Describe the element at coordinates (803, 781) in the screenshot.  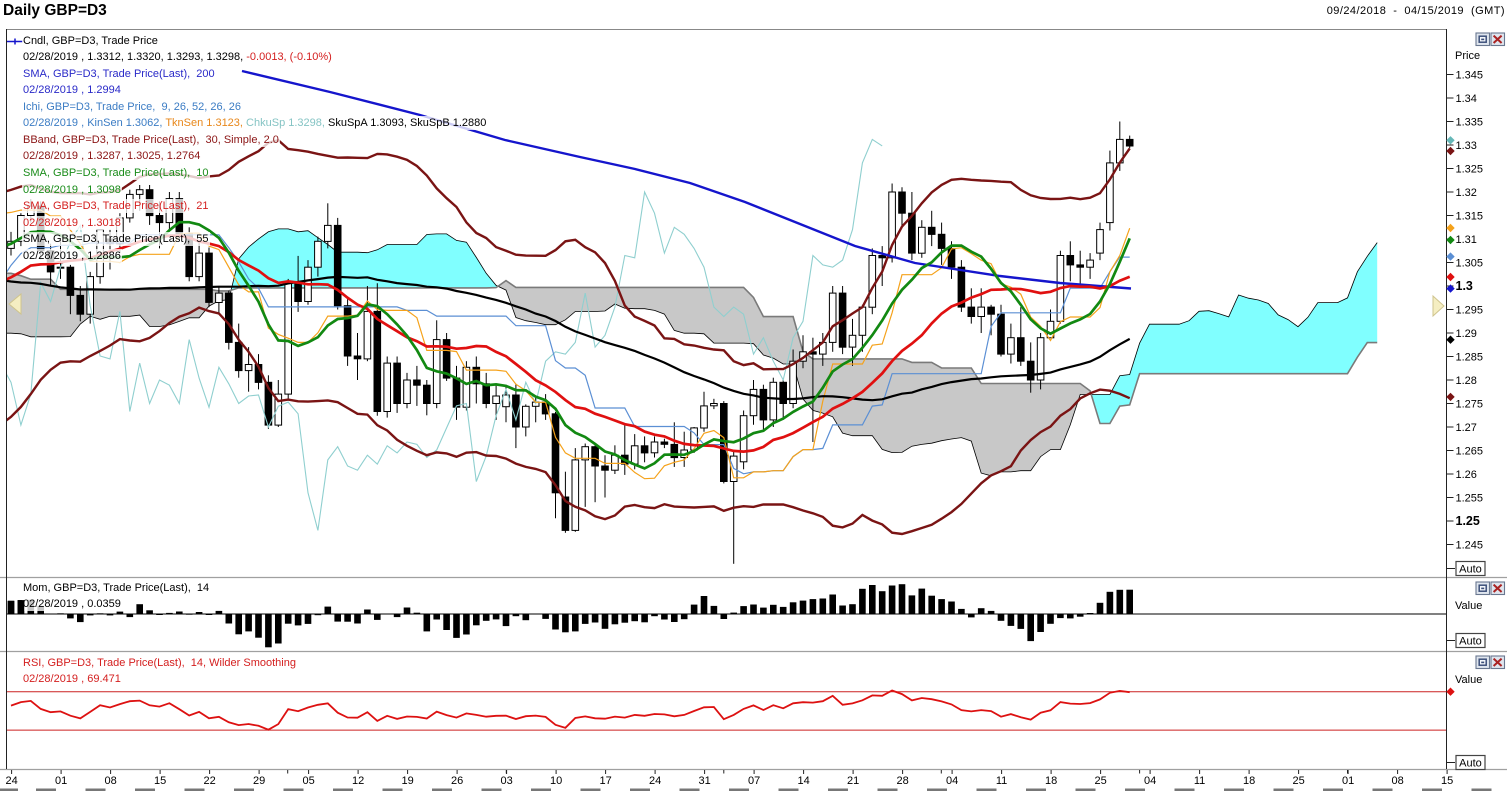
I see `svg-text: 14` at that location.